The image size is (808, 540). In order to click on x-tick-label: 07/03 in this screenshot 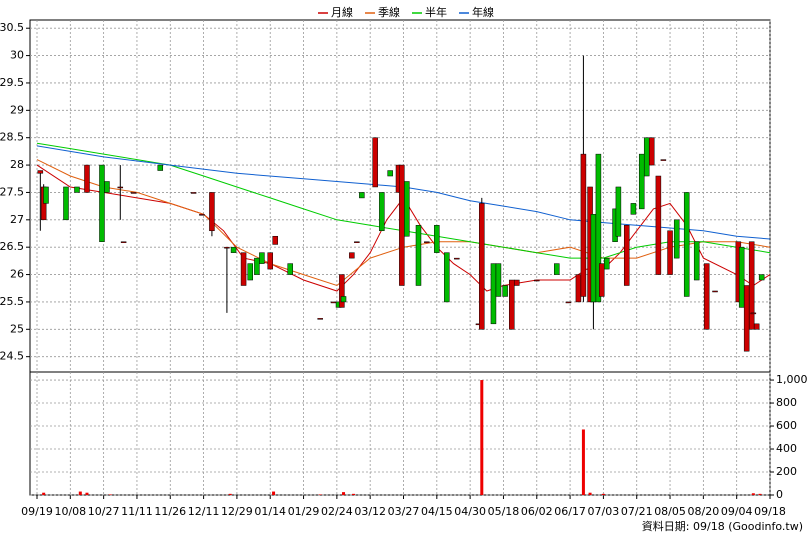, I will do `click(604, 511)`.